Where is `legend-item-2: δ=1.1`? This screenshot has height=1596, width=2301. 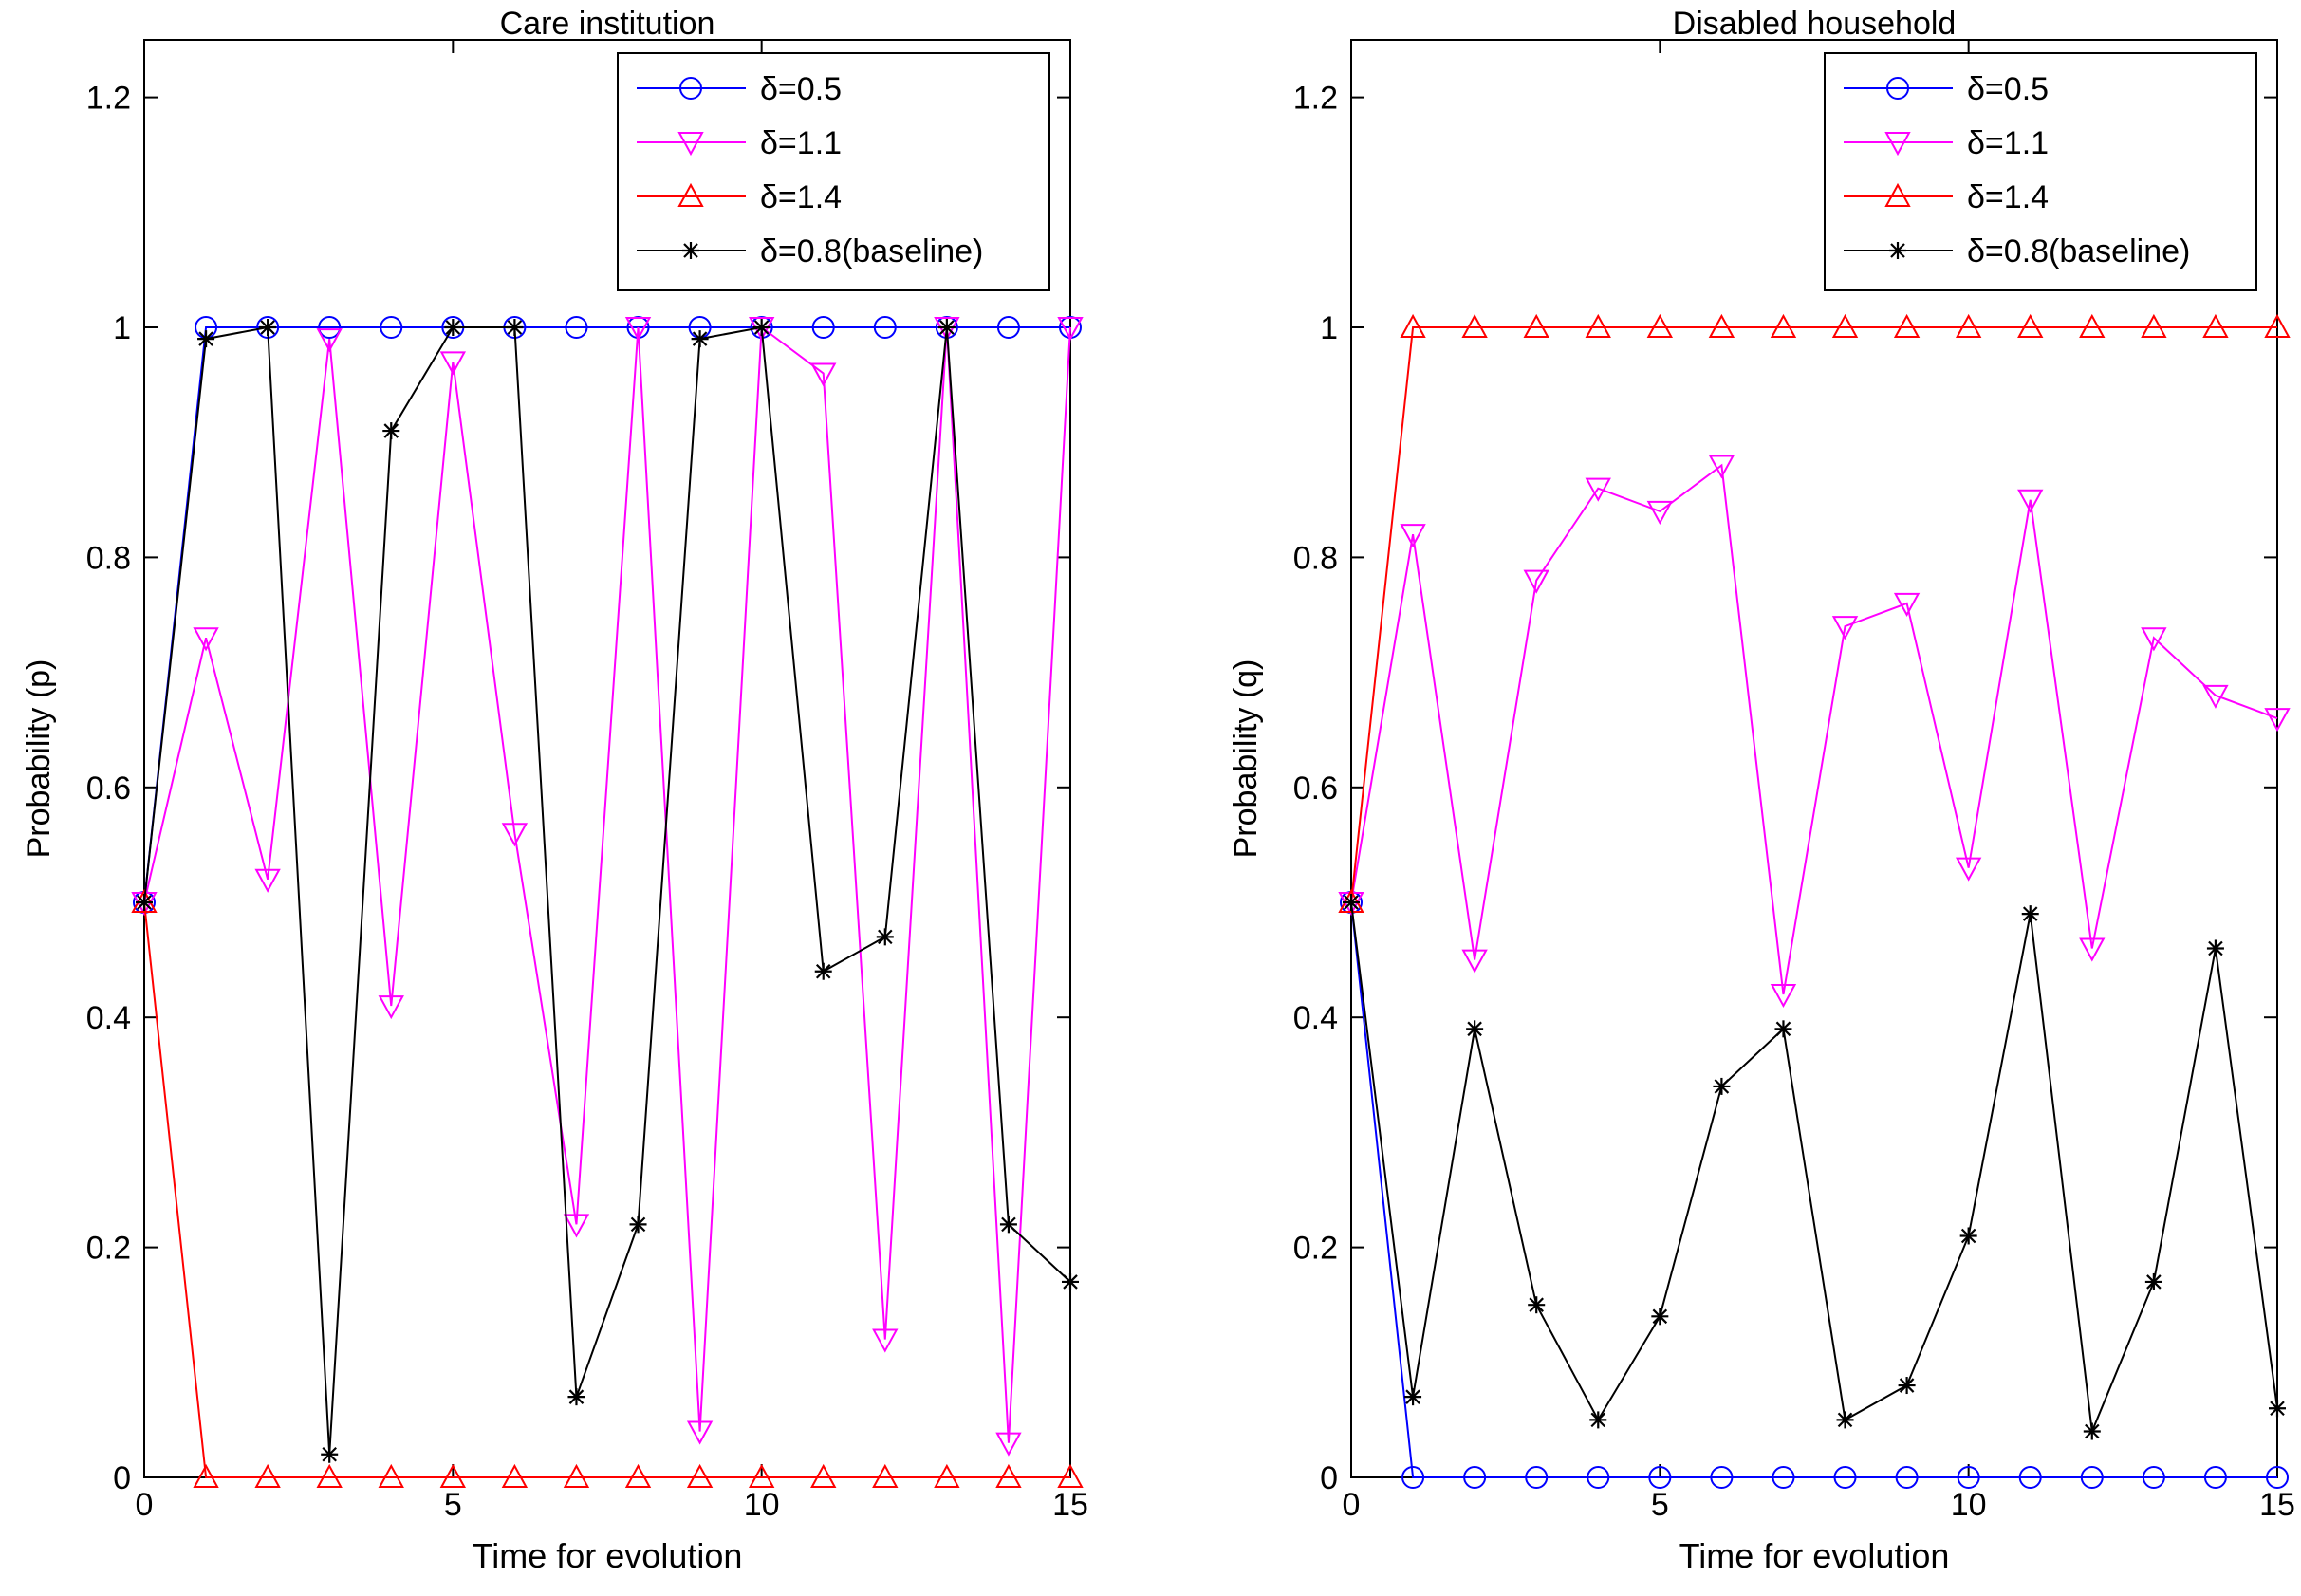 legend-item-2: δ=1.1 is located at coordinates (1946, 143).